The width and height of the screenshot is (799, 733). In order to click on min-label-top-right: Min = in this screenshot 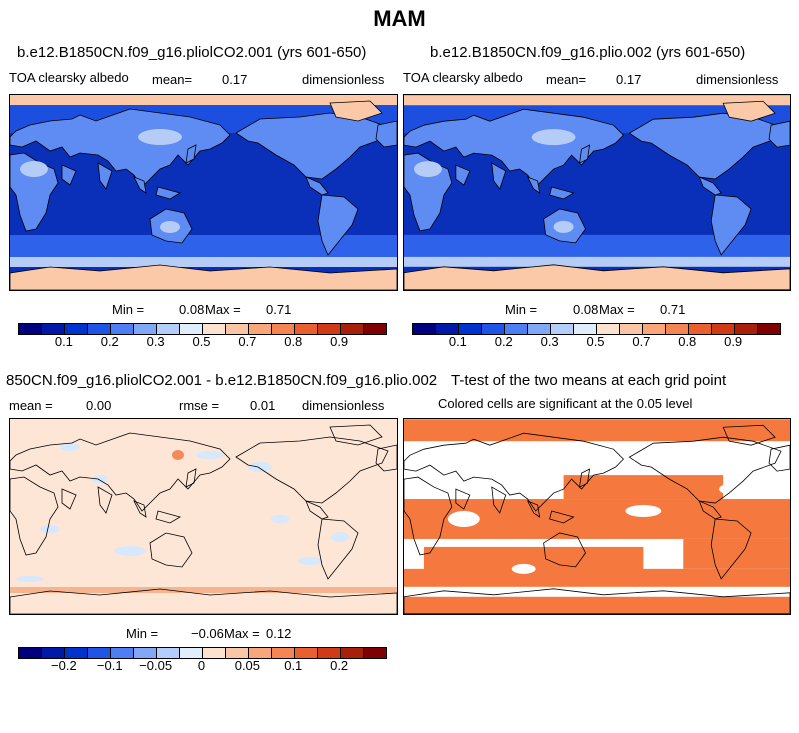, I will do `click(521, 309)`.